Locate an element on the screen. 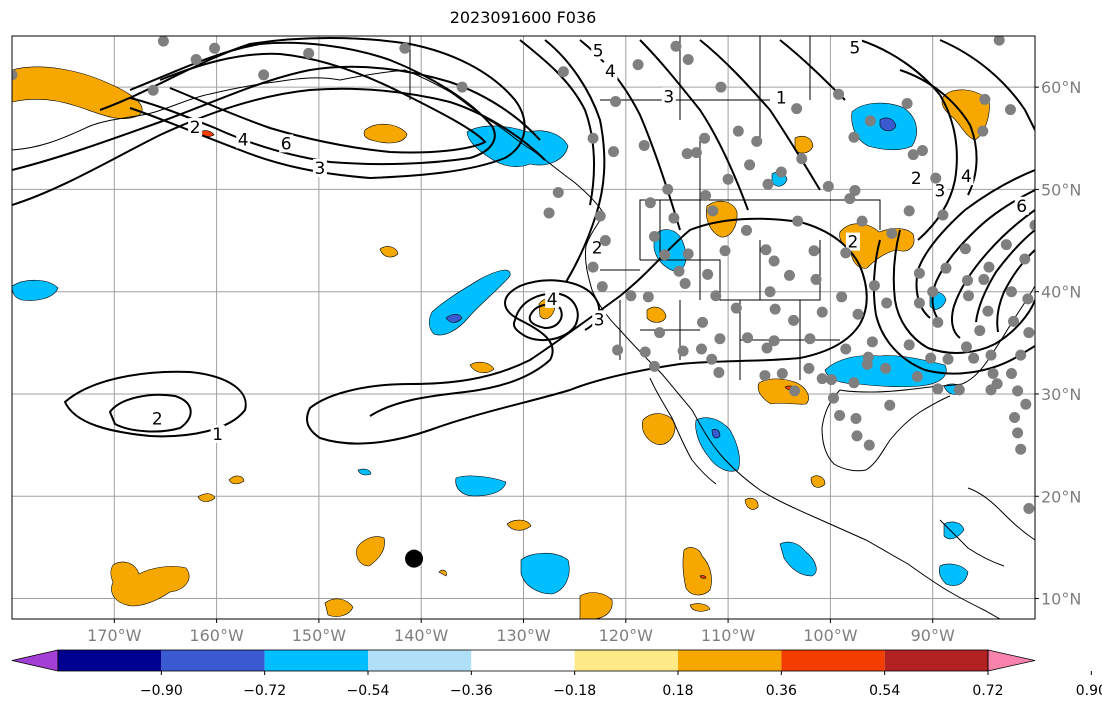  colorbar-tick-label-3: −0.36 is located at coordinates (471, 691).